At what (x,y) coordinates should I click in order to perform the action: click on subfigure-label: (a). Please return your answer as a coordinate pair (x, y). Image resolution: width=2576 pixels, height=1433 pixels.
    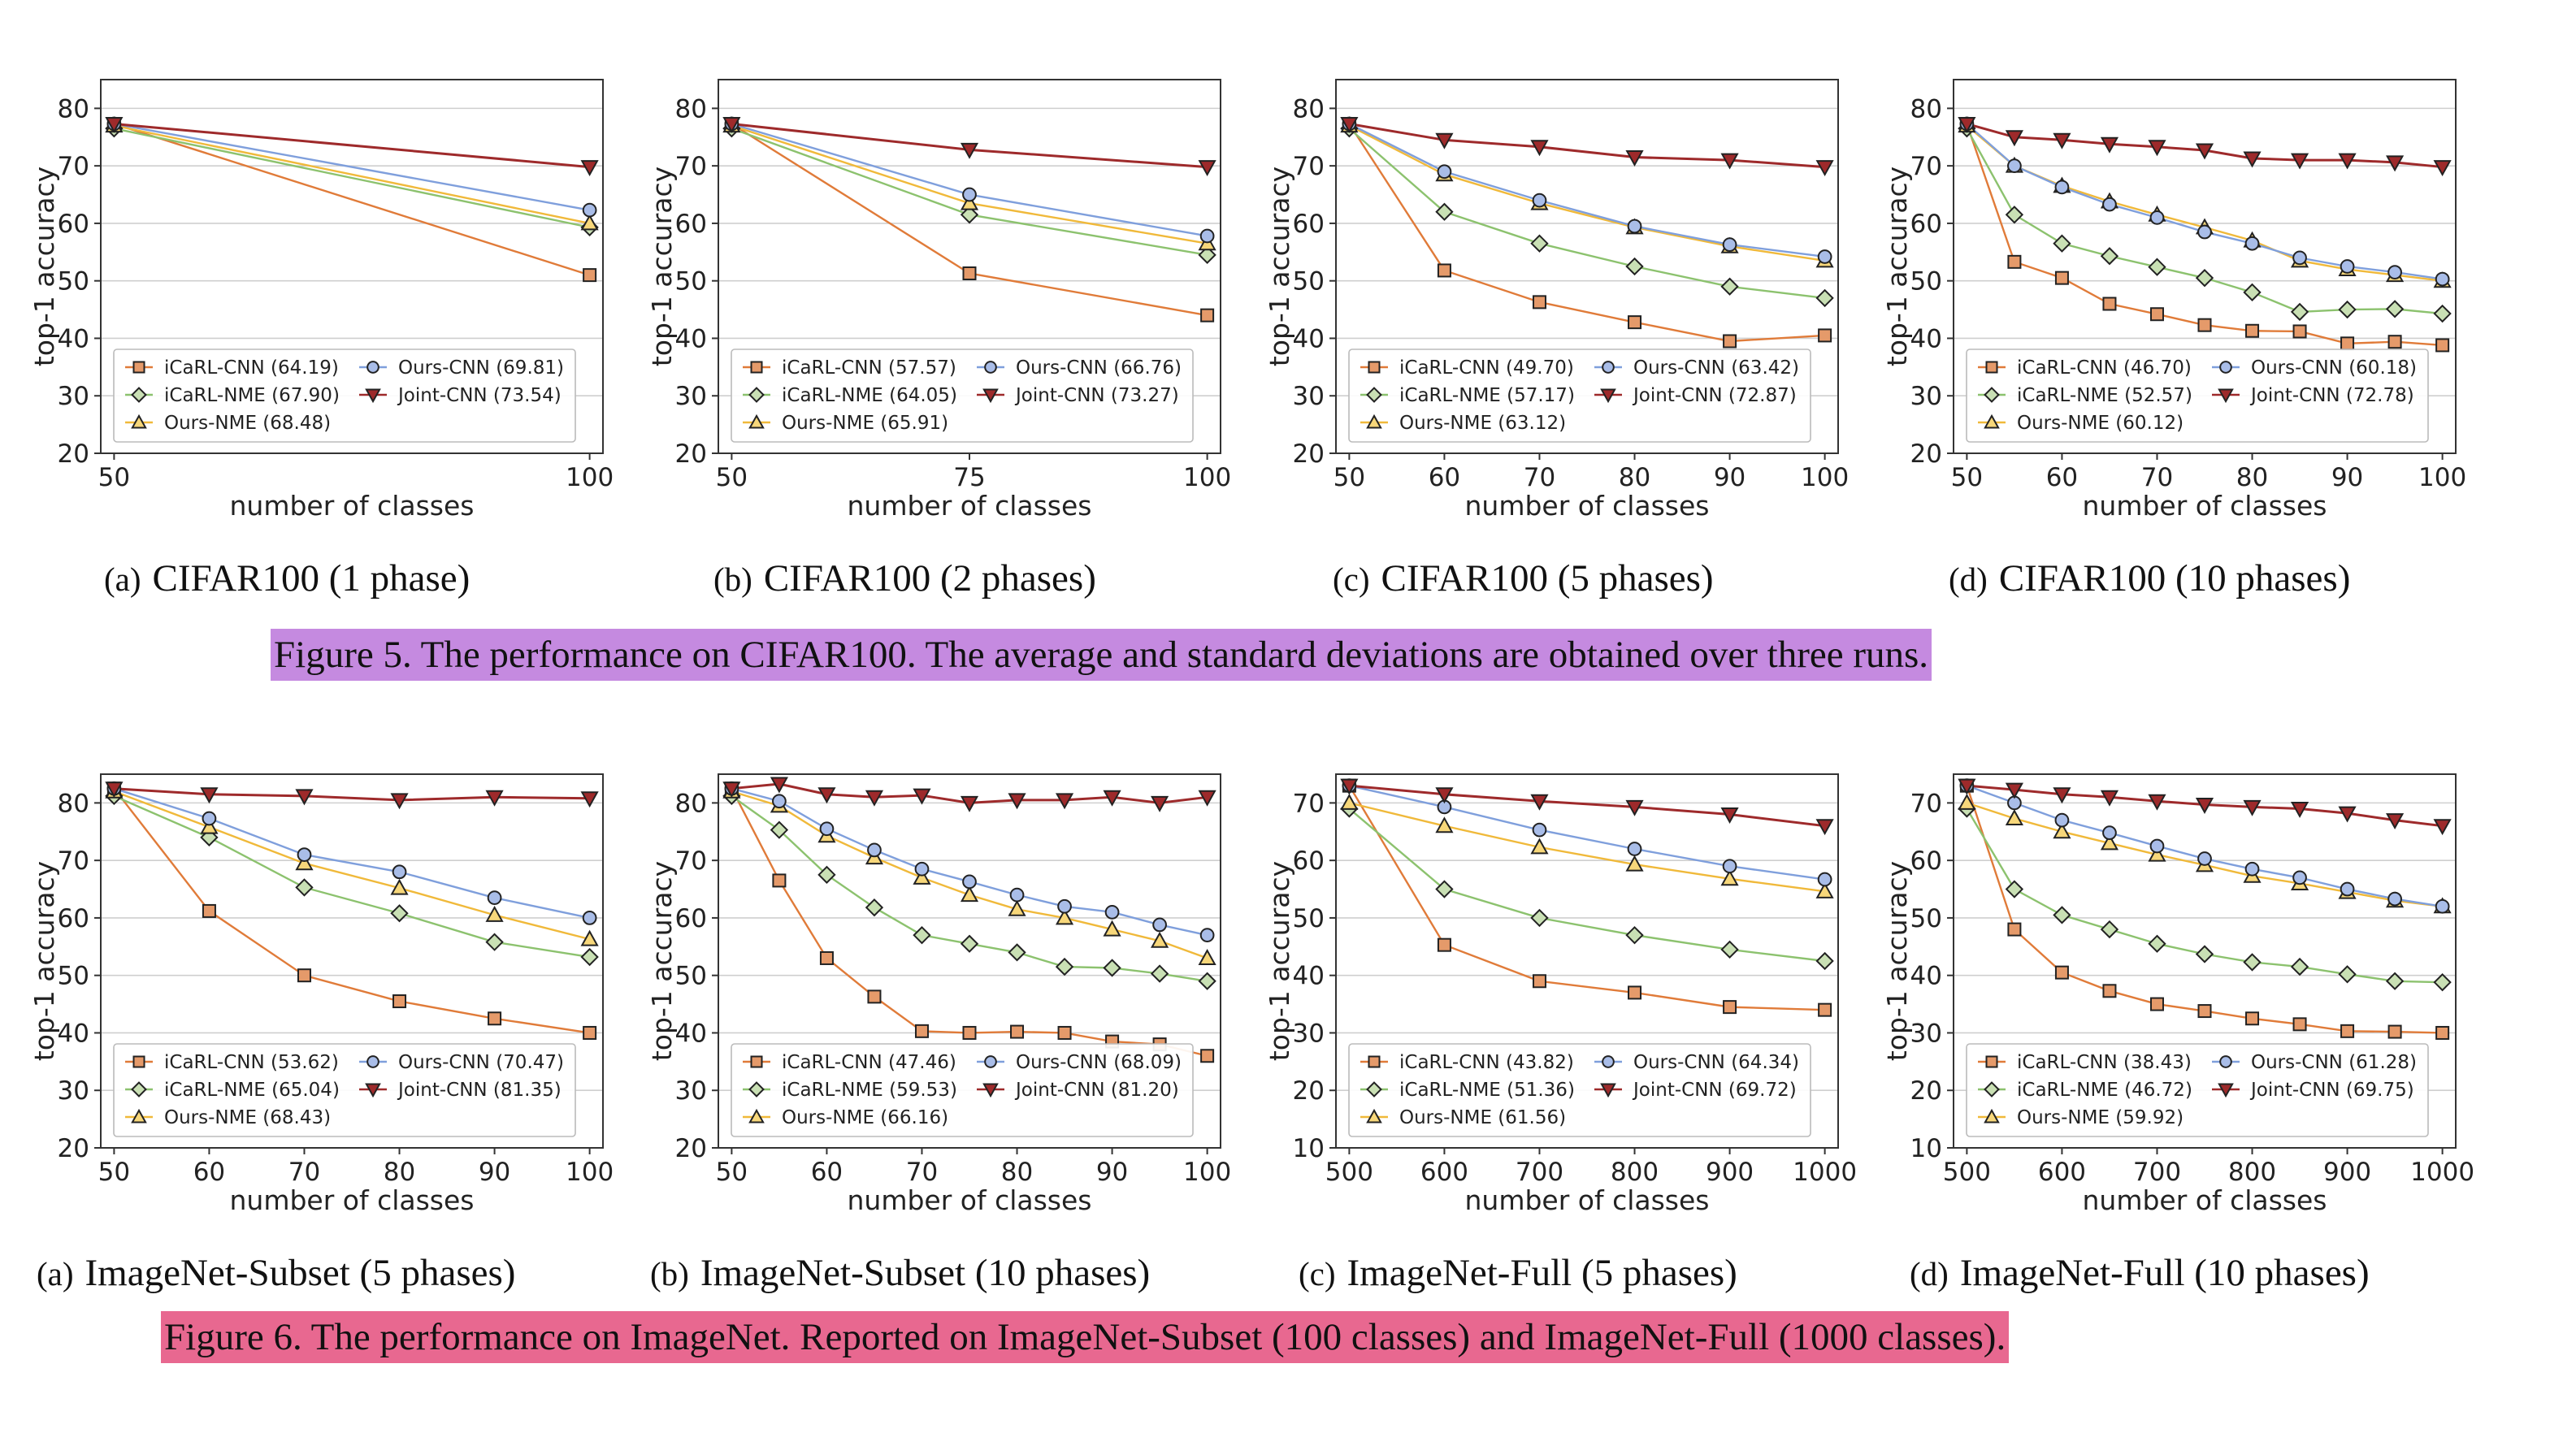
    Looking at the image, I should click on (56, 1273).